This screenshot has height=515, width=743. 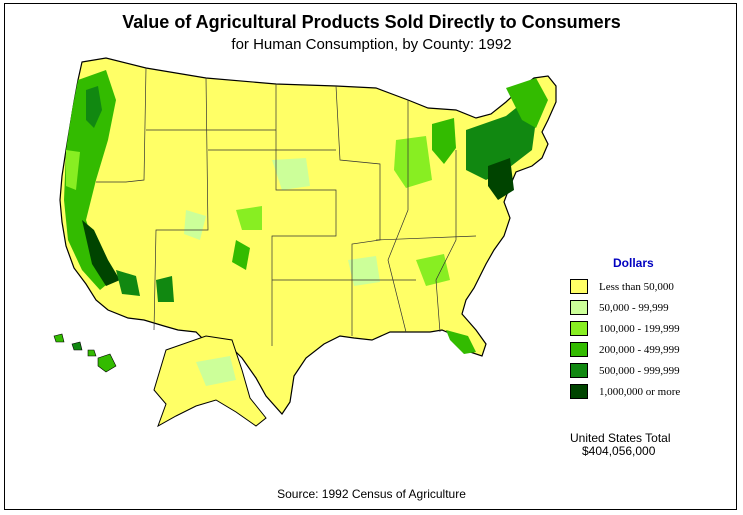 I want to click on us-total: United States Total $404,056,000, so click(x=620, y=445).